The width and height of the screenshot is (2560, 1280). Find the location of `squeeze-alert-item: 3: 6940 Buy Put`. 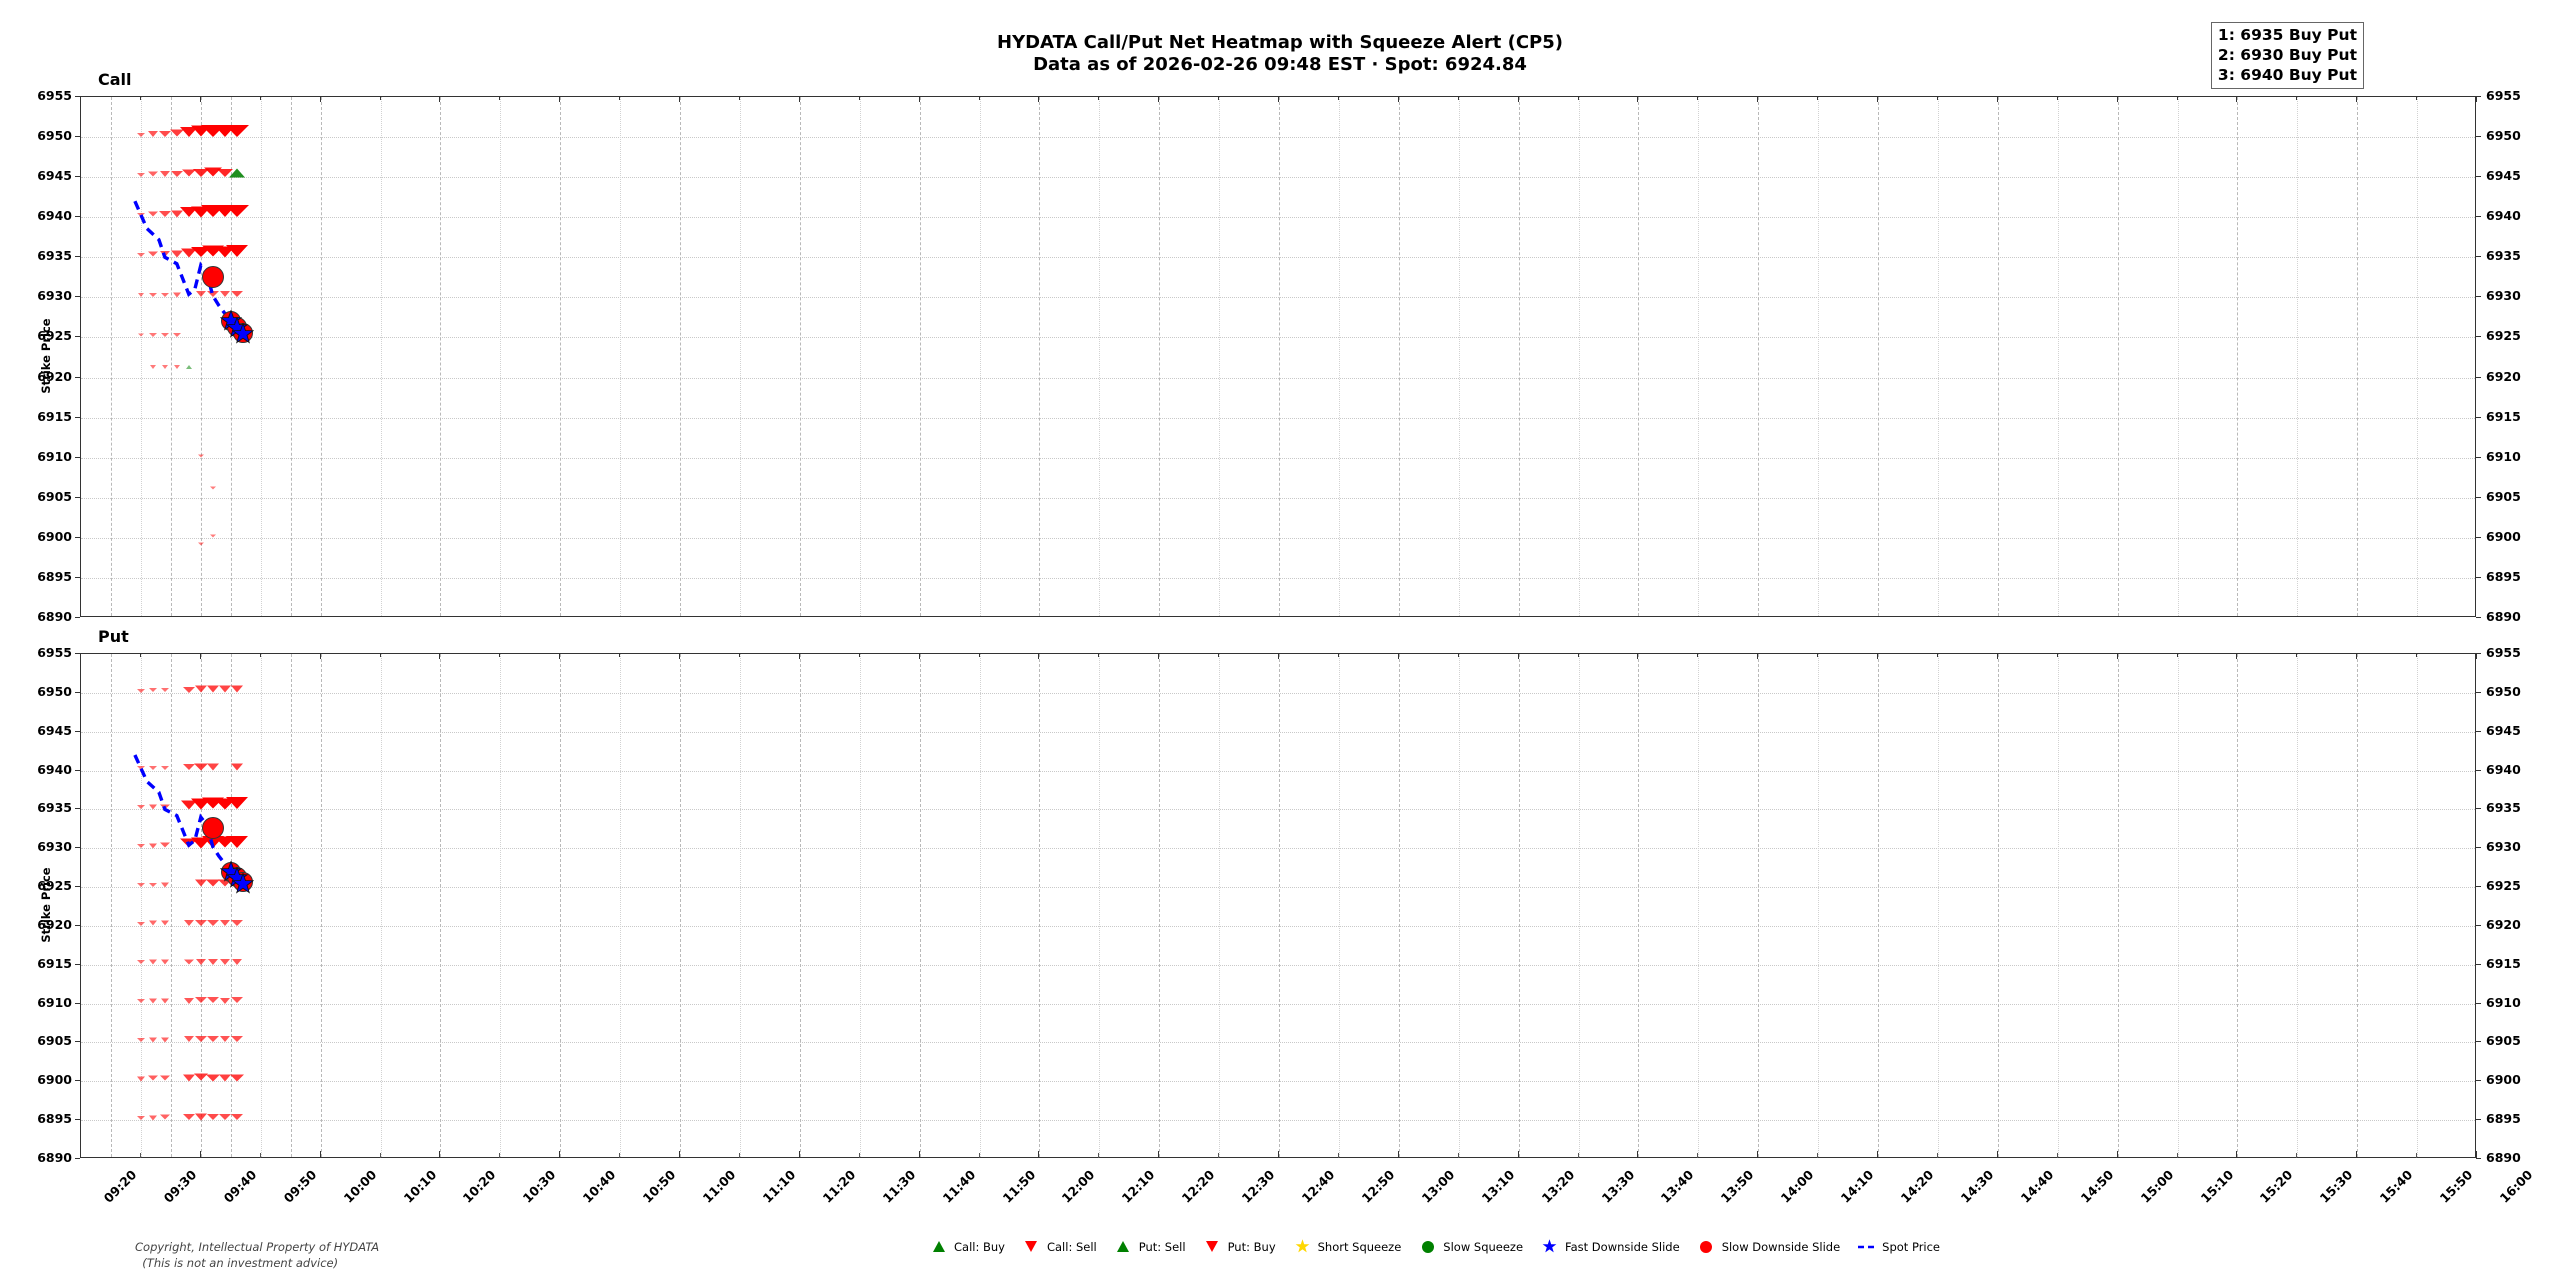

squeeze-alert-item: 3: 6940 Buy Put is located at coordinates (2287, 75).